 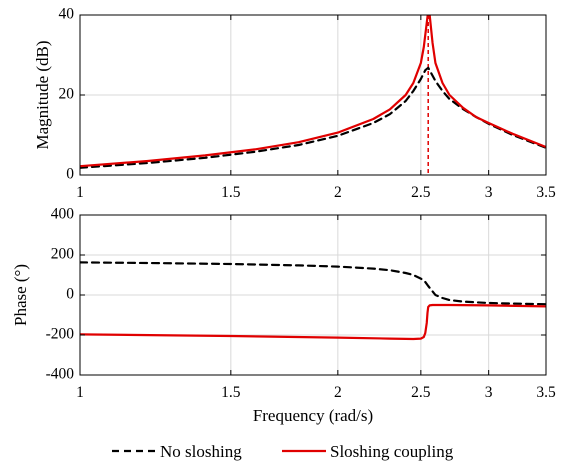 I want to click on mag-xtick-label: 1.5, so click(x=231, y=192).